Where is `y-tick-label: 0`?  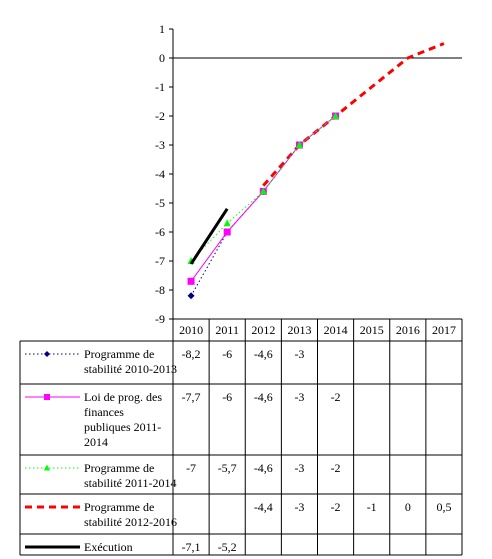 y-tick-label: 0 is located at coordinates (162, 58).